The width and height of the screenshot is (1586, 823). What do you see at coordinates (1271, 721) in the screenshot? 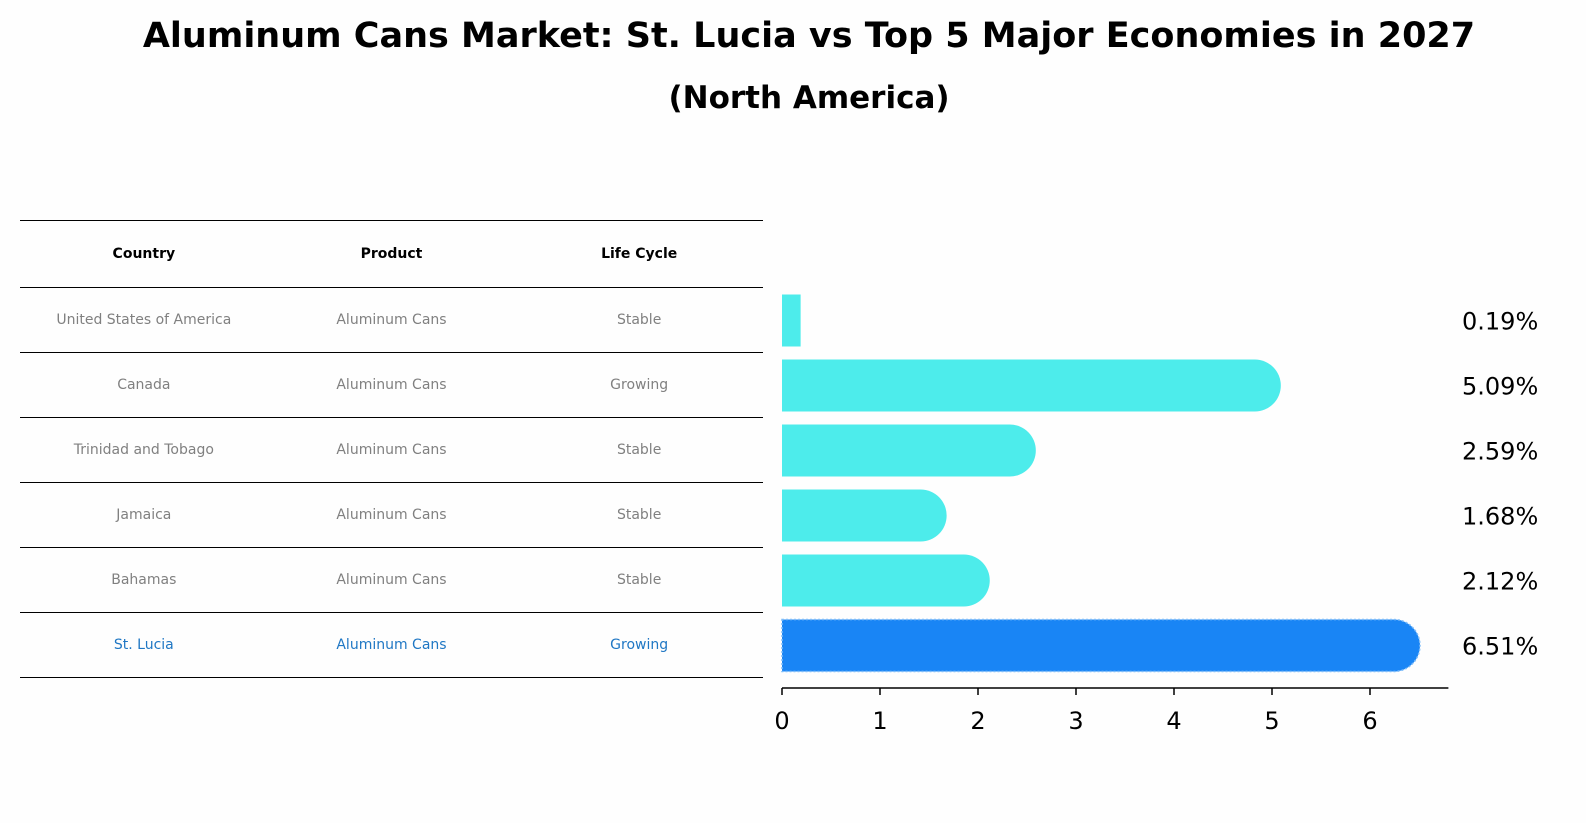
I see `x-tick-label: 5` at bounding box center [1271, 721].